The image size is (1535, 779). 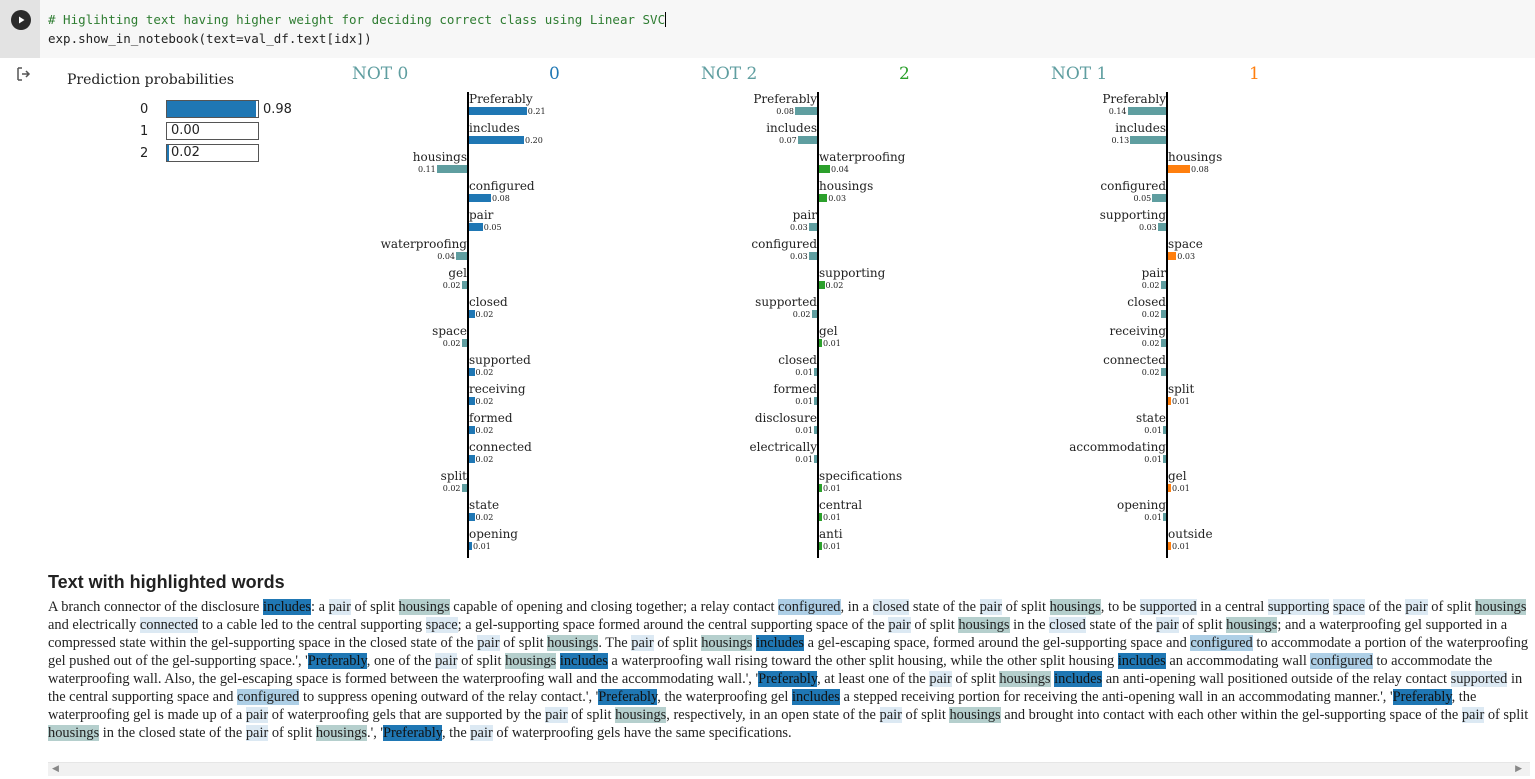 I want to click on not-class-header: NOT 0, so click(x=380, y=74).